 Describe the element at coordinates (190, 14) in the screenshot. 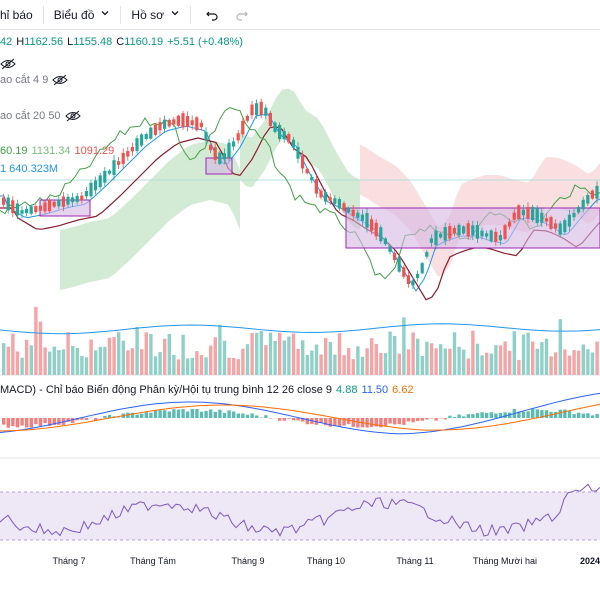

I see `toolbar-divider` at that location.